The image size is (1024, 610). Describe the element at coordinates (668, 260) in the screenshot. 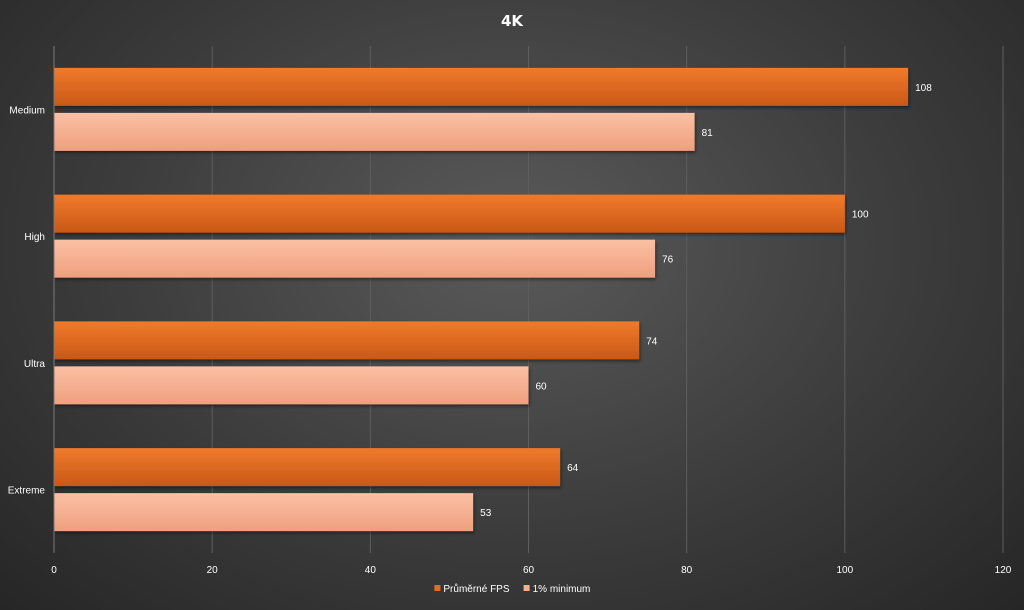

I see `bar-value-label: 76` at that location.